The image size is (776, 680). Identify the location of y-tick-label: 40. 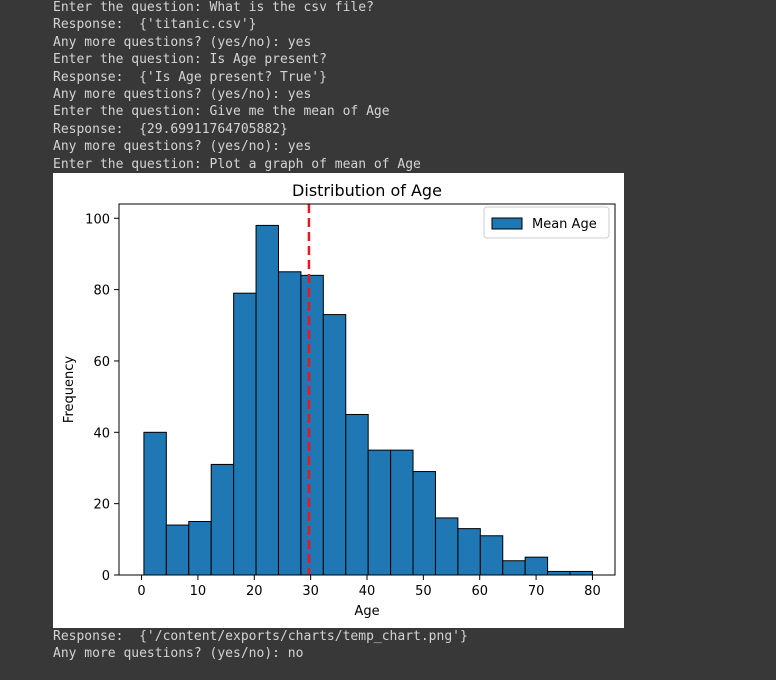
(101, 433).